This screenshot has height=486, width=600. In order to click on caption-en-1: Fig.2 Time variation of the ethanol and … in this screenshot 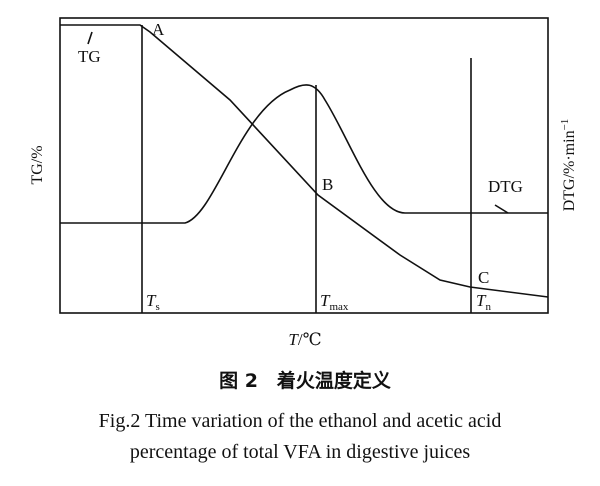, I will do `click(300, 421)`.